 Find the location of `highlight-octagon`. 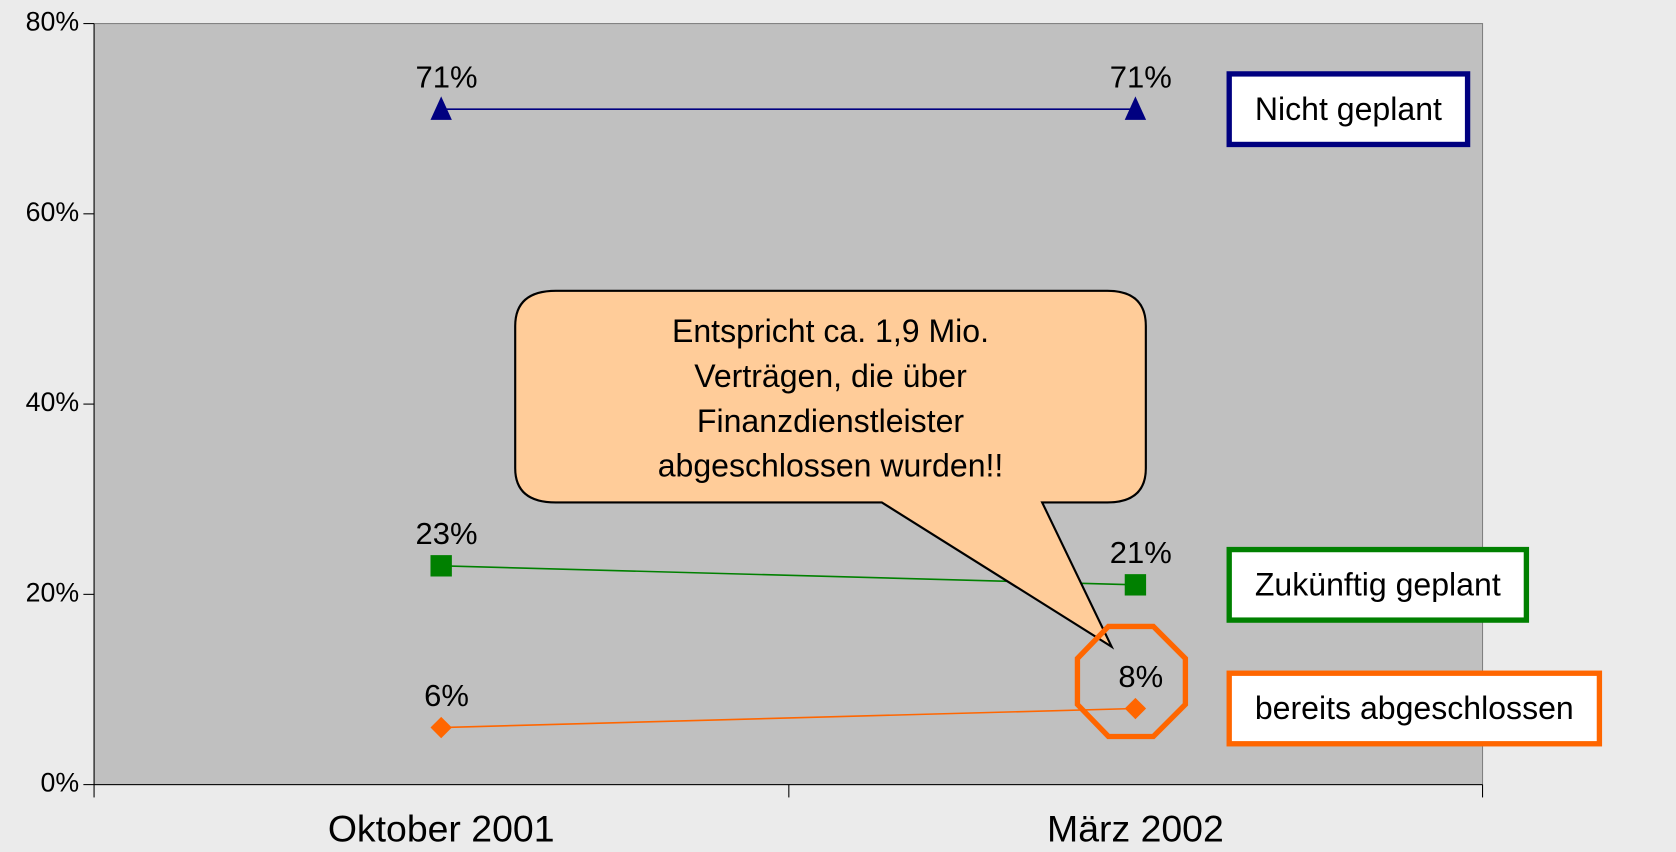

highlight-octagon is located at coordinates (1131, 681).